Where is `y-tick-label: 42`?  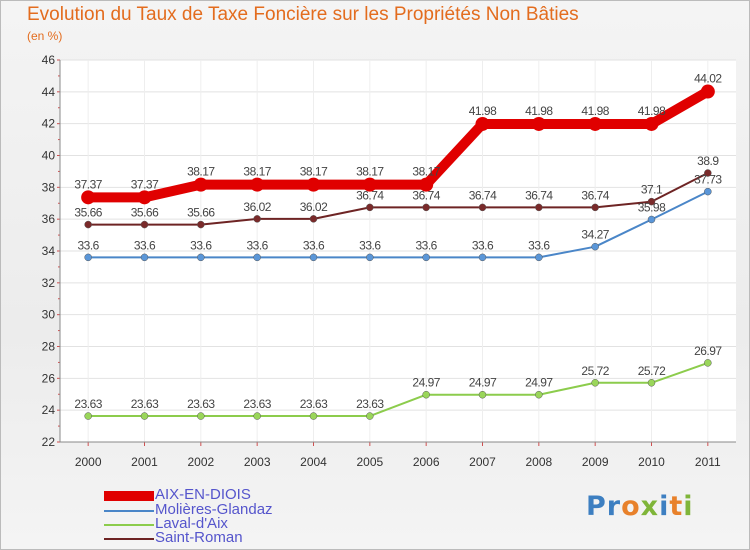 y-tick-label: 42 is located at coordinates (49, 124).